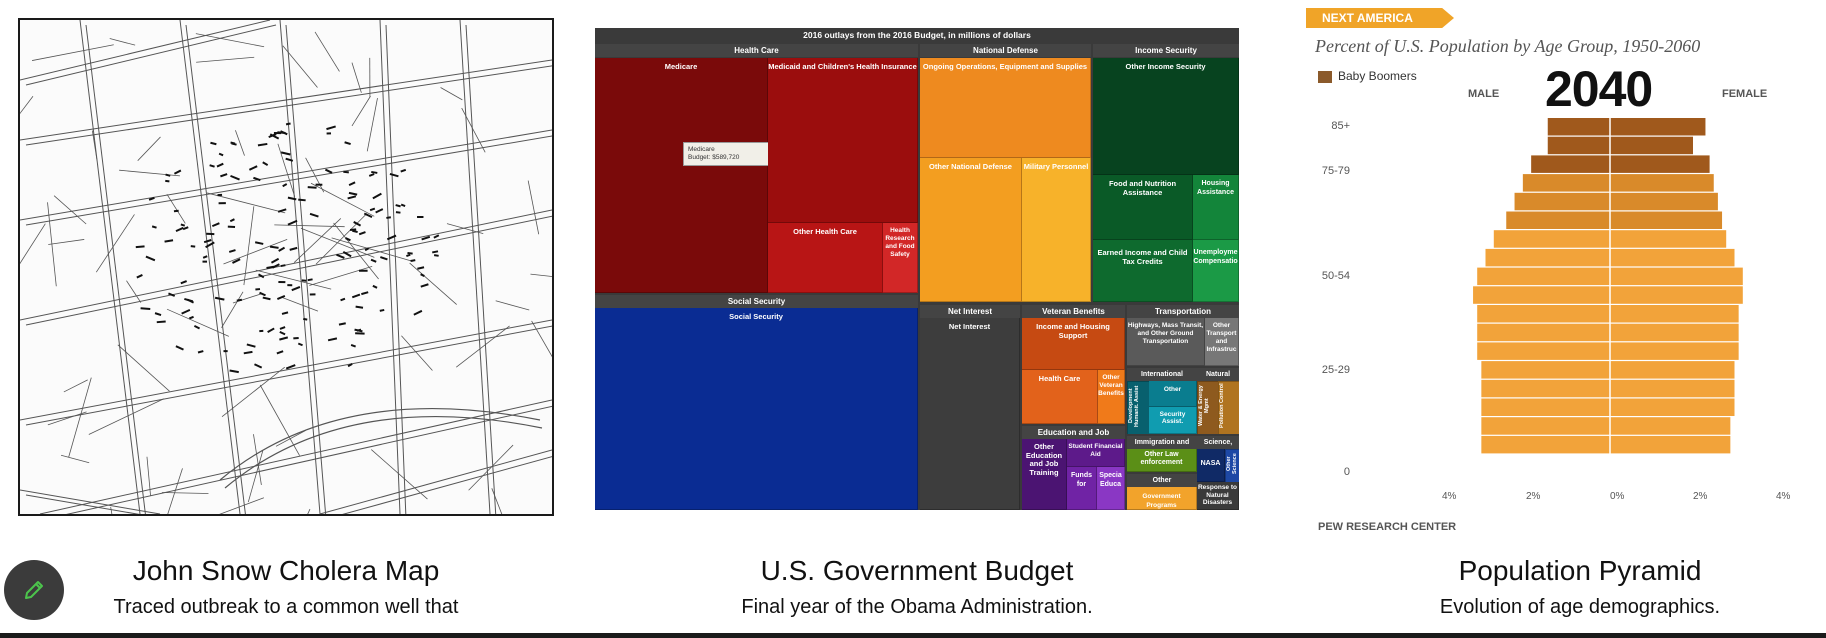 This screenshot has width=1826, height=638. Describe the element at coordinates (1056, 230) in the screenshot. I see `cell-military-personnel: Military Personnel` at that location.